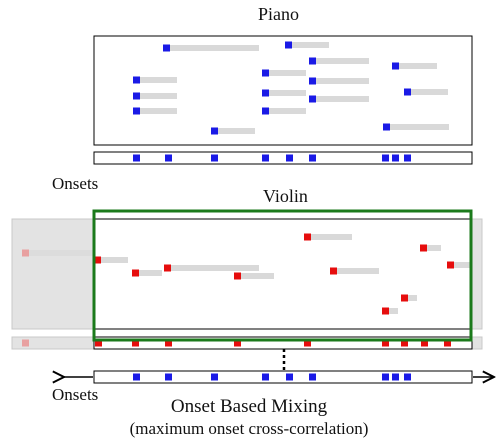 The width and height of the screenshot is (498, 439). What do you see at coordinates (272, 158) in the screenshot?
I see `piano-onset-markers` at bounding box center [272, 158].